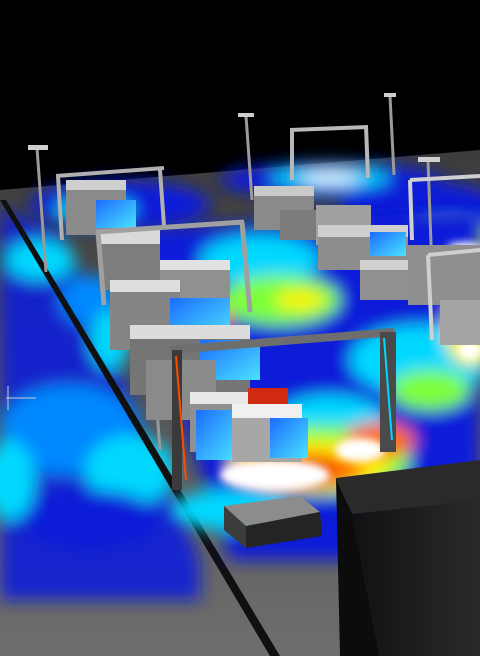 The image size is (480, 656). I want to click on axis-indicator, so click(21, 398).